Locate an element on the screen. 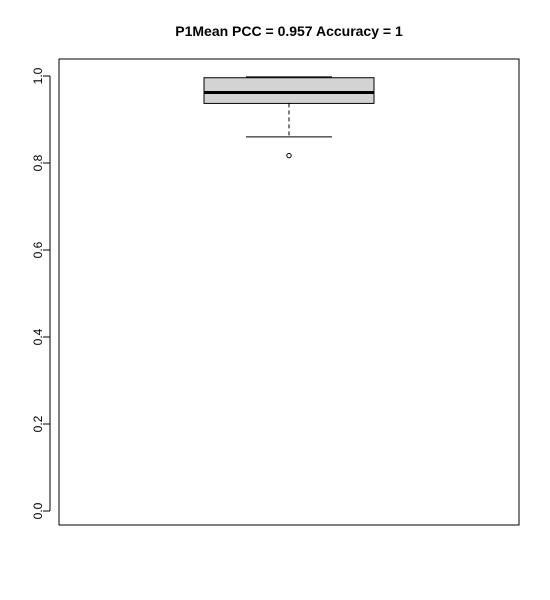 The height and width of the screenshot is (600, 550). y-tick-label: 0.6 is located at coordinates (38, 249).